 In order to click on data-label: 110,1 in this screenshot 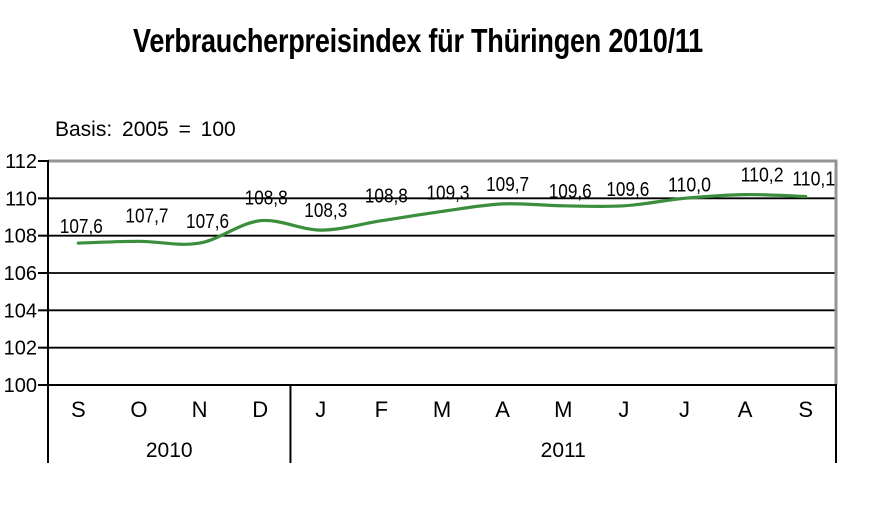, I will do `click(813, 179)`.